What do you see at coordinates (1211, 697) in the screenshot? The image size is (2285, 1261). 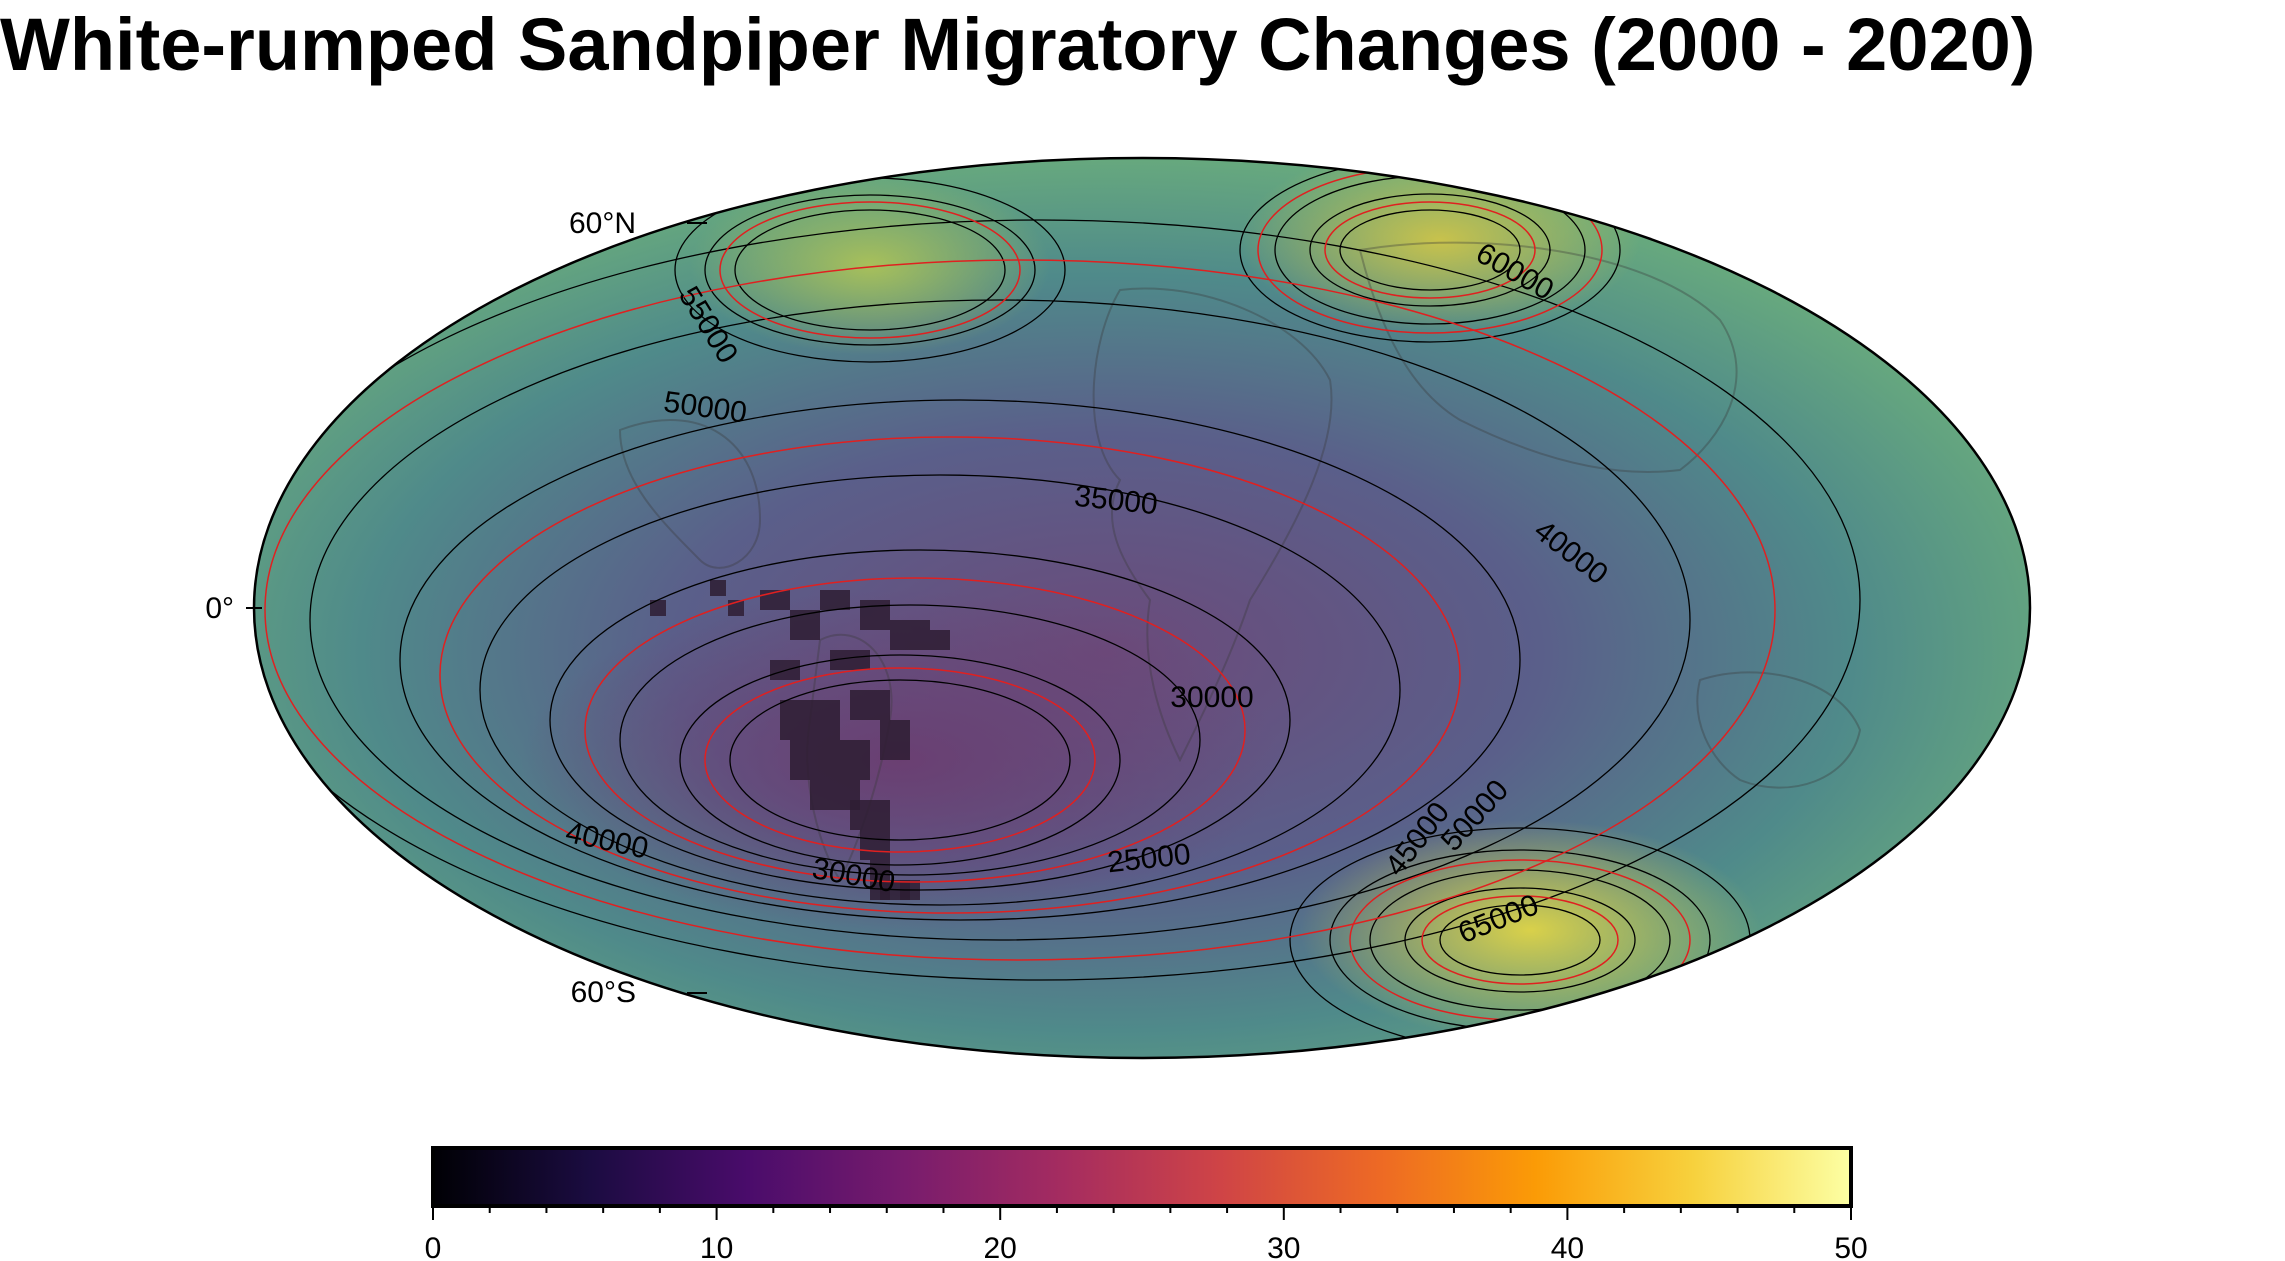 I see `contour-label: 30000` at bounding box center [1211, 697].